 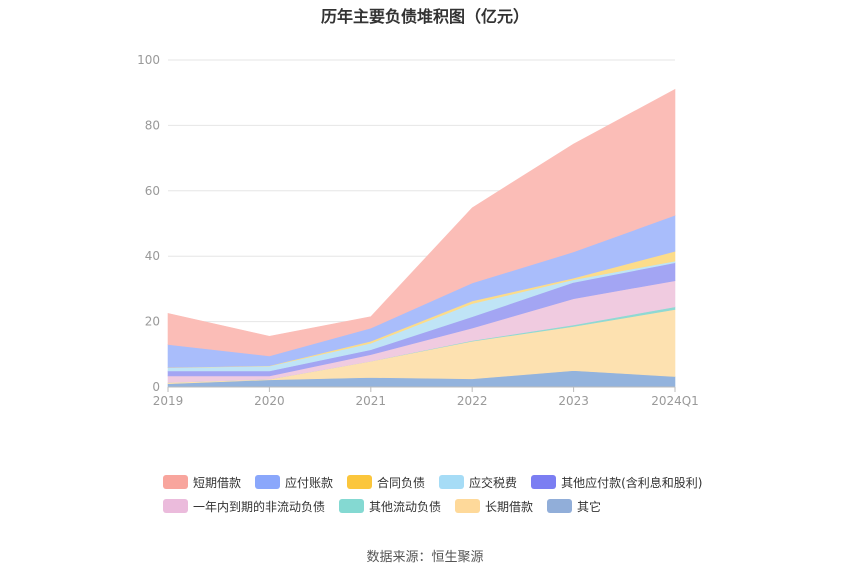 I want to click on legend-label: 一年内到期的非流动负债, so click(x=259, y=506).